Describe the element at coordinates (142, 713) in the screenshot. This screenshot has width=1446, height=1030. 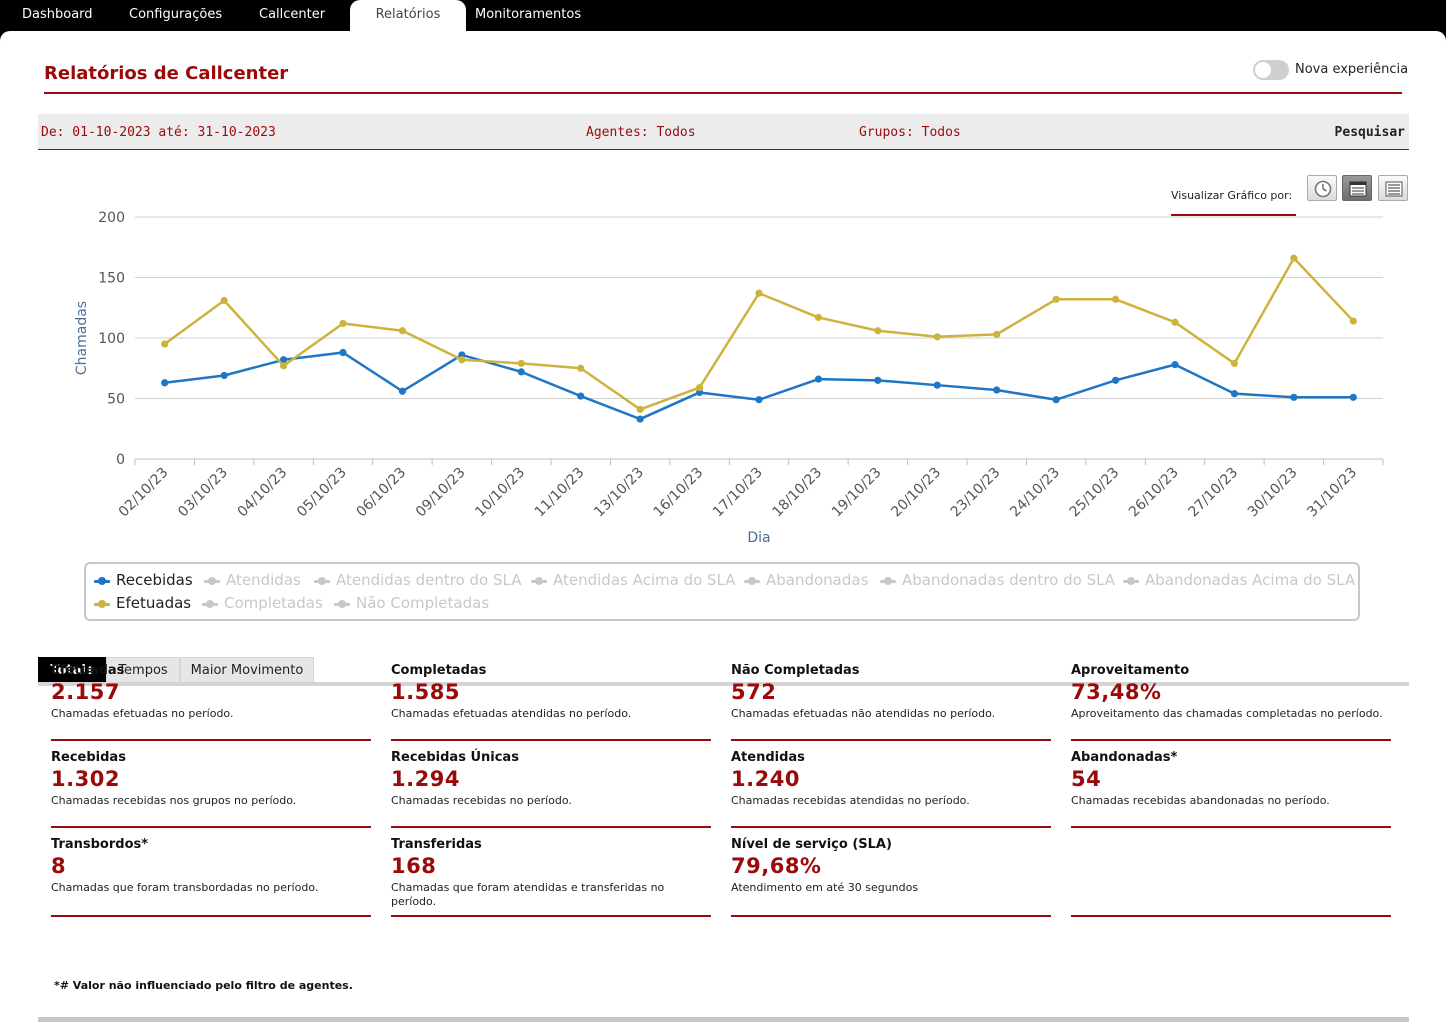
I see `stat-description: Chamadas efetuadas no período.` at that location.